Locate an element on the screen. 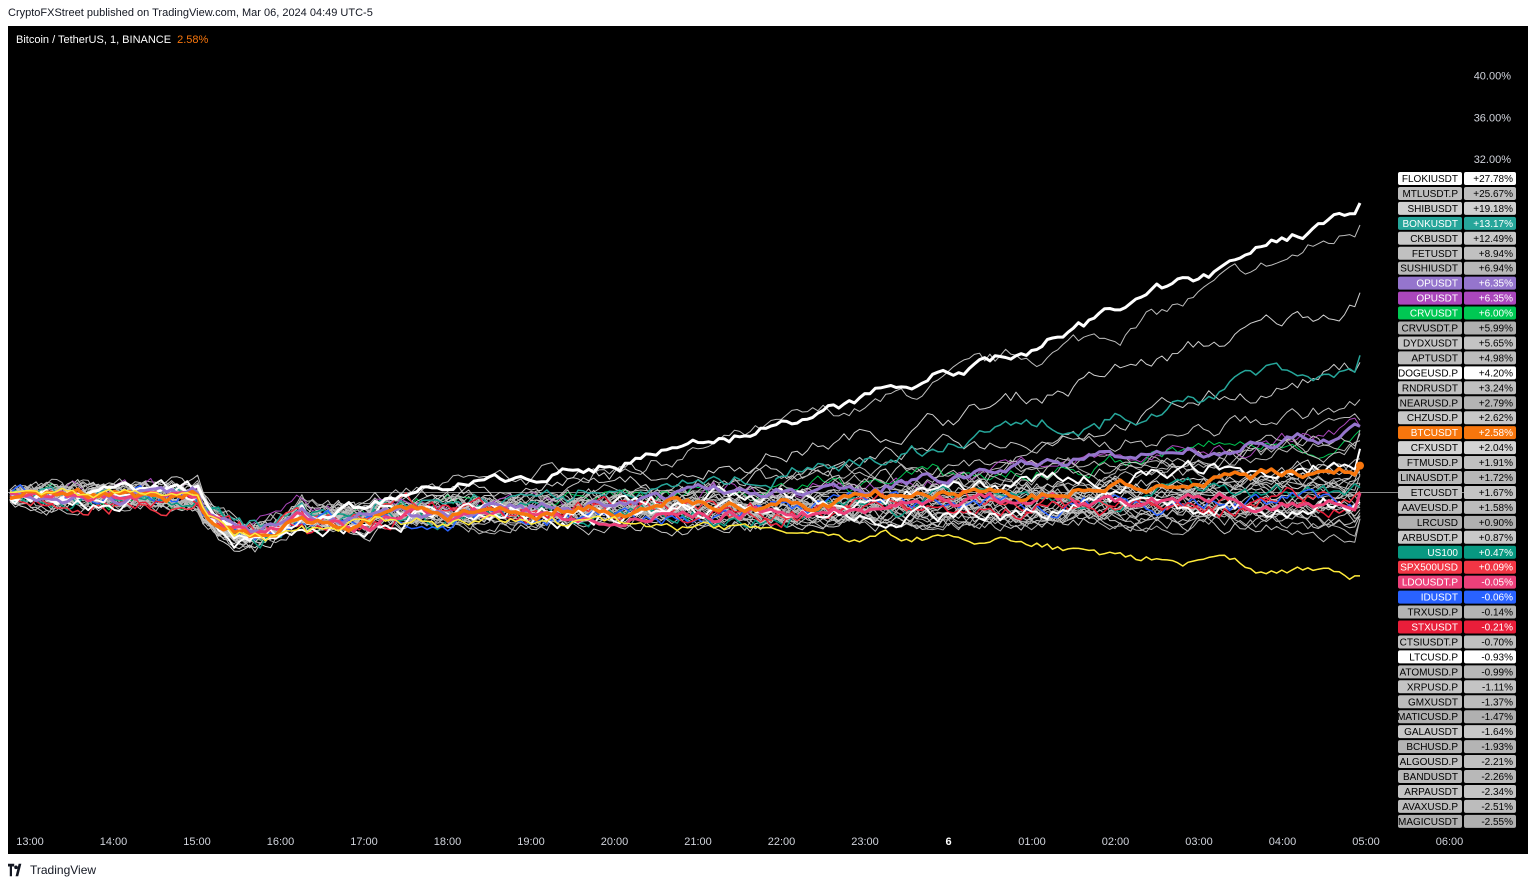 The width and height of the screenshot is (1536, 884). series-line-xrpusd.p is located at coordinates (685, 515).